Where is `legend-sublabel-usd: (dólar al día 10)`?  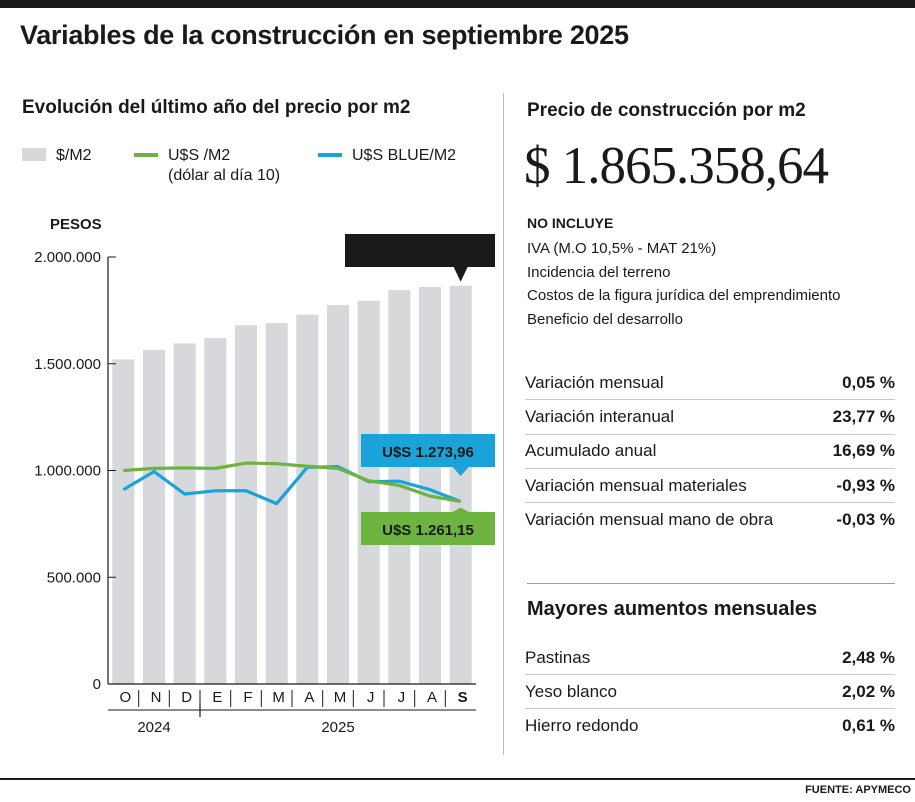
legend-sublabel-usd: (dólar al día 10) is located at coordinates (224, 175).